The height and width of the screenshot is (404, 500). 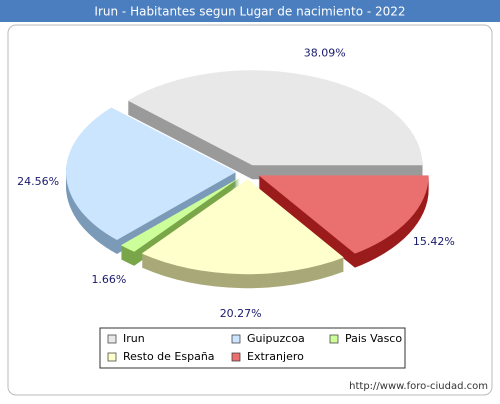 I want to click on footer: http://www.foro-ciudad.com, so click(x=418, y=386).